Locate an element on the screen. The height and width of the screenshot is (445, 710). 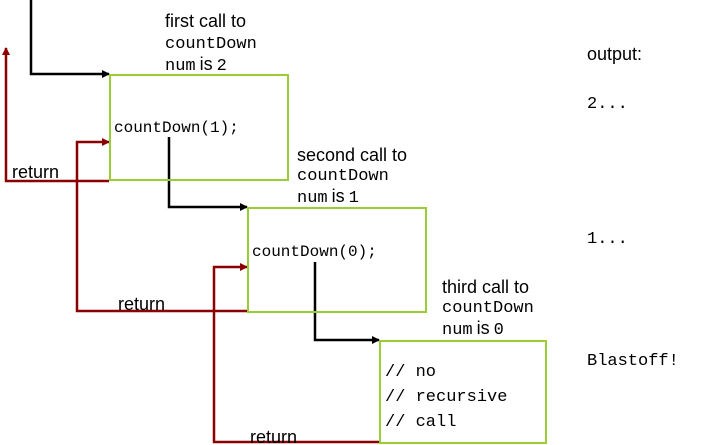
second-call-param: num is 1 is located at coordinates (328, 197).